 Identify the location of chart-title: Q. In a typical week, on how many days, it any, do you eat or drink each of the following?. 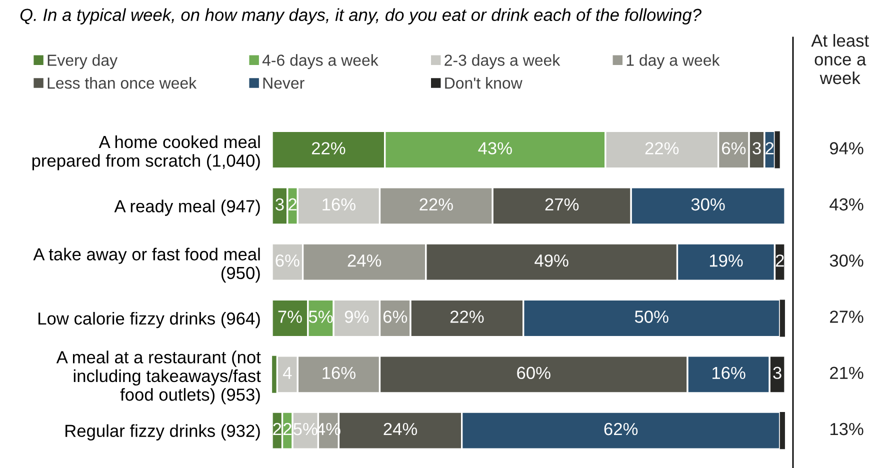
(361, 16).